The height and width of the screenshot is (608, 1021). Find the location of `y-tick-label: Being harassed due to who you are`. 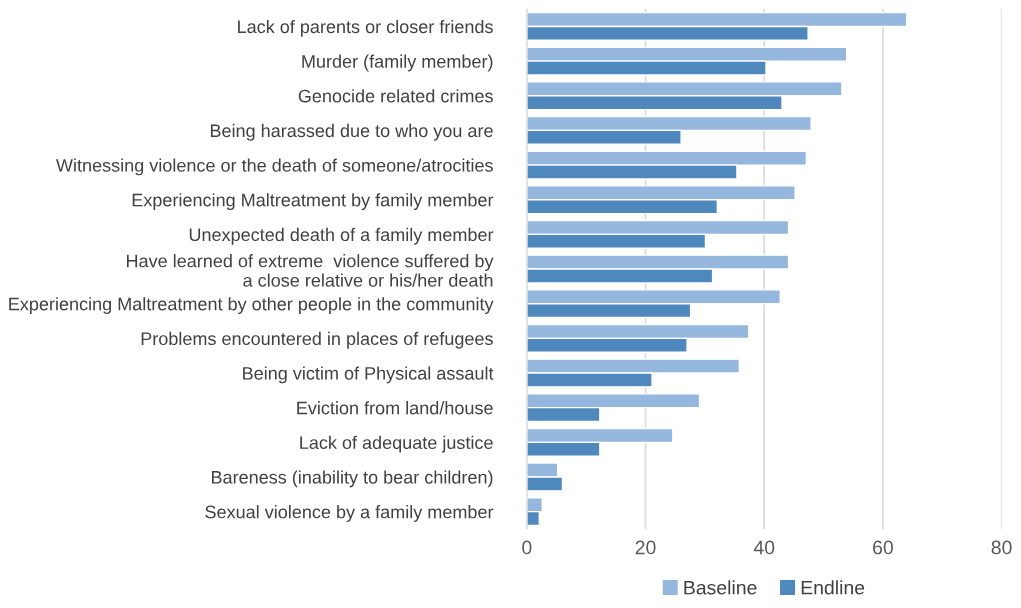

y-tick-label: Being harassed due to who you are is located at coordinates (351, 132).